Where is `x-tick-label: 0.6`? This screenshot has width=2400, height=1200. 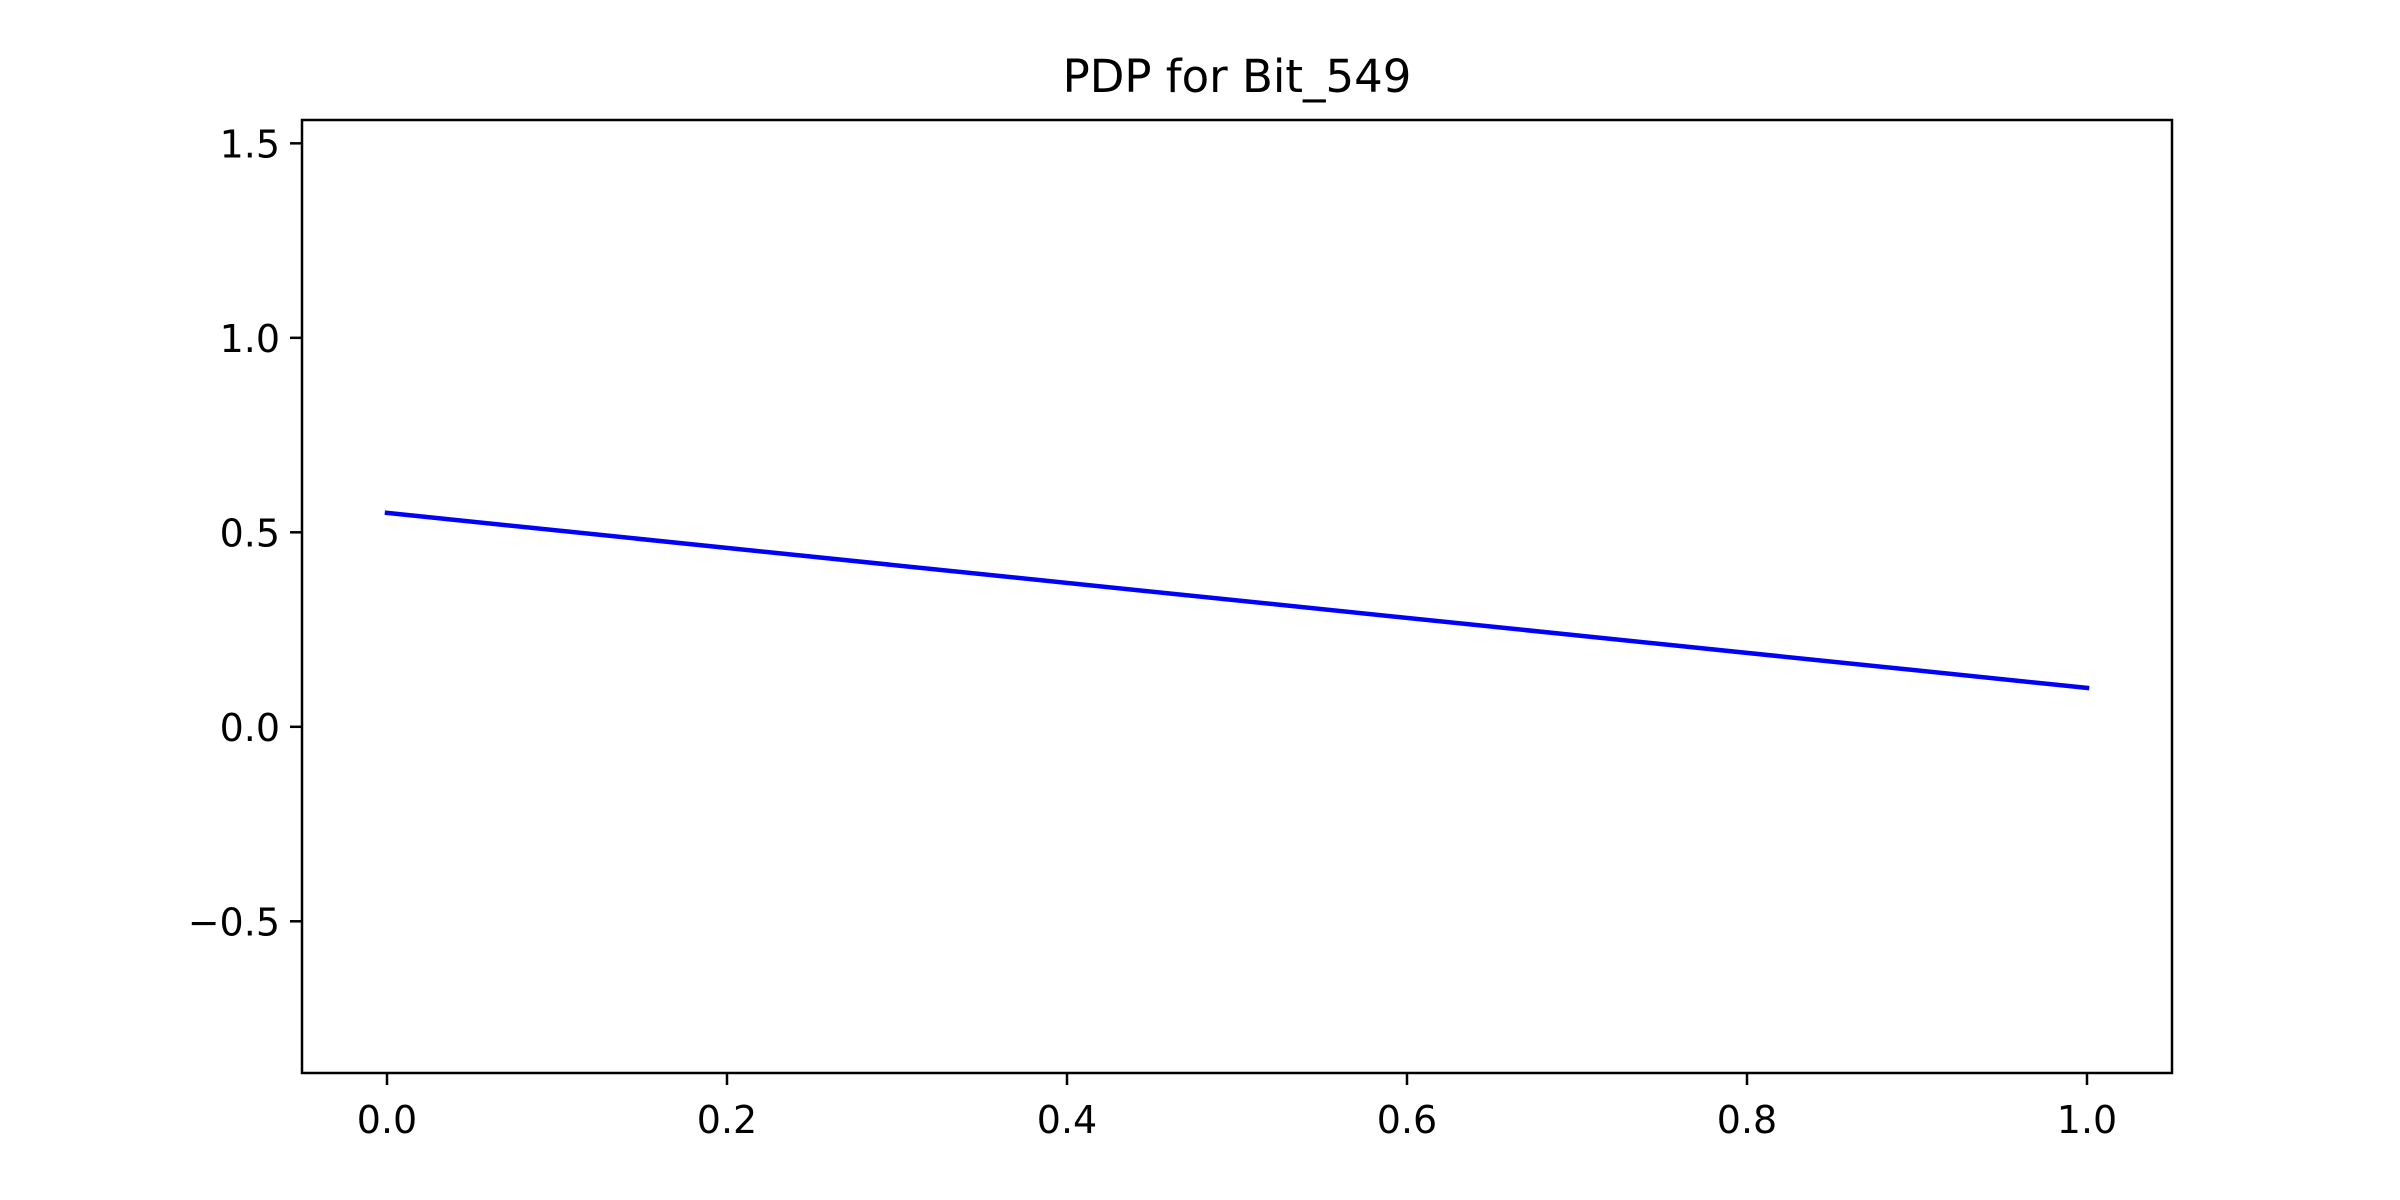
x-tick-label: 0.6 is located at coordinates (1407, 1120).